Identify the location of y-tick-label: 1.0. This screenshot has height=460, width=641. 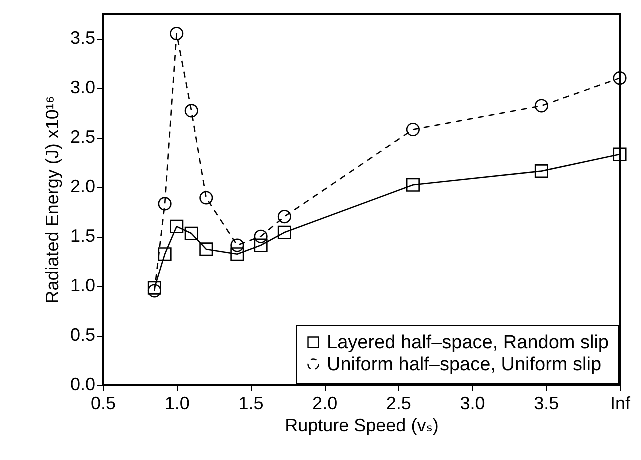
(83, 286).